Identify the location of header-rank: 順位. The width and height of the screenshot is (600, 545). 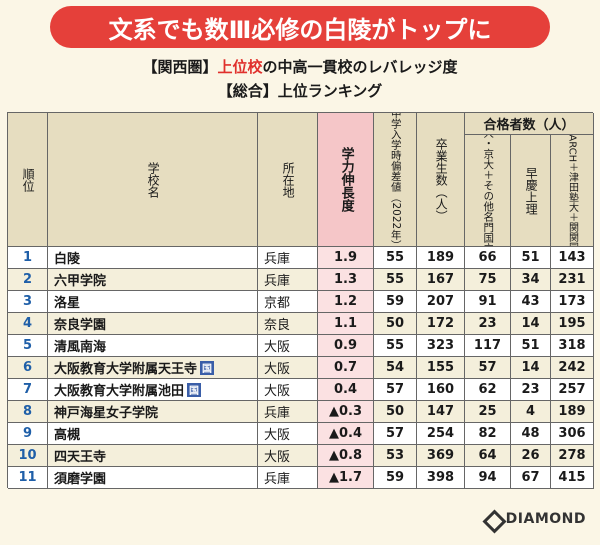
(28, 180).